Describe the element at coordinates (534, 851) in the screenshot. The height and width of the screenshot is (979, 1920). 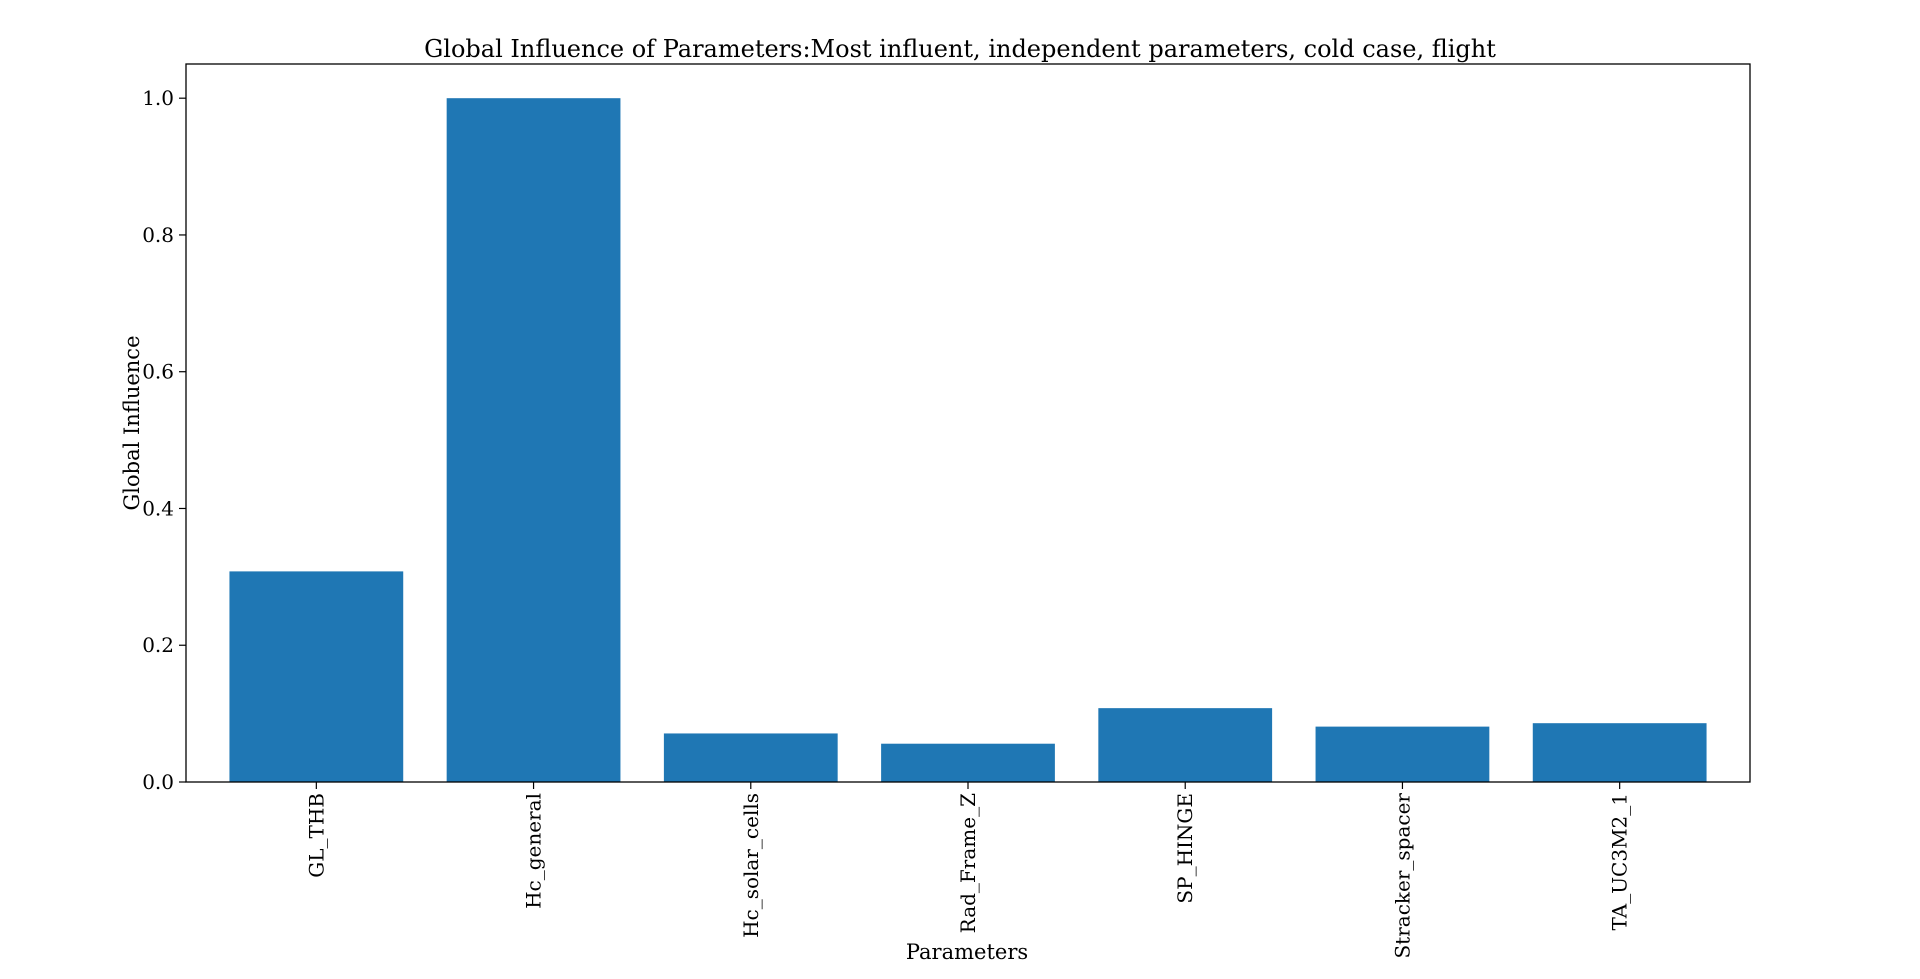
I see `x-tick-label: Hc_general` at that location.